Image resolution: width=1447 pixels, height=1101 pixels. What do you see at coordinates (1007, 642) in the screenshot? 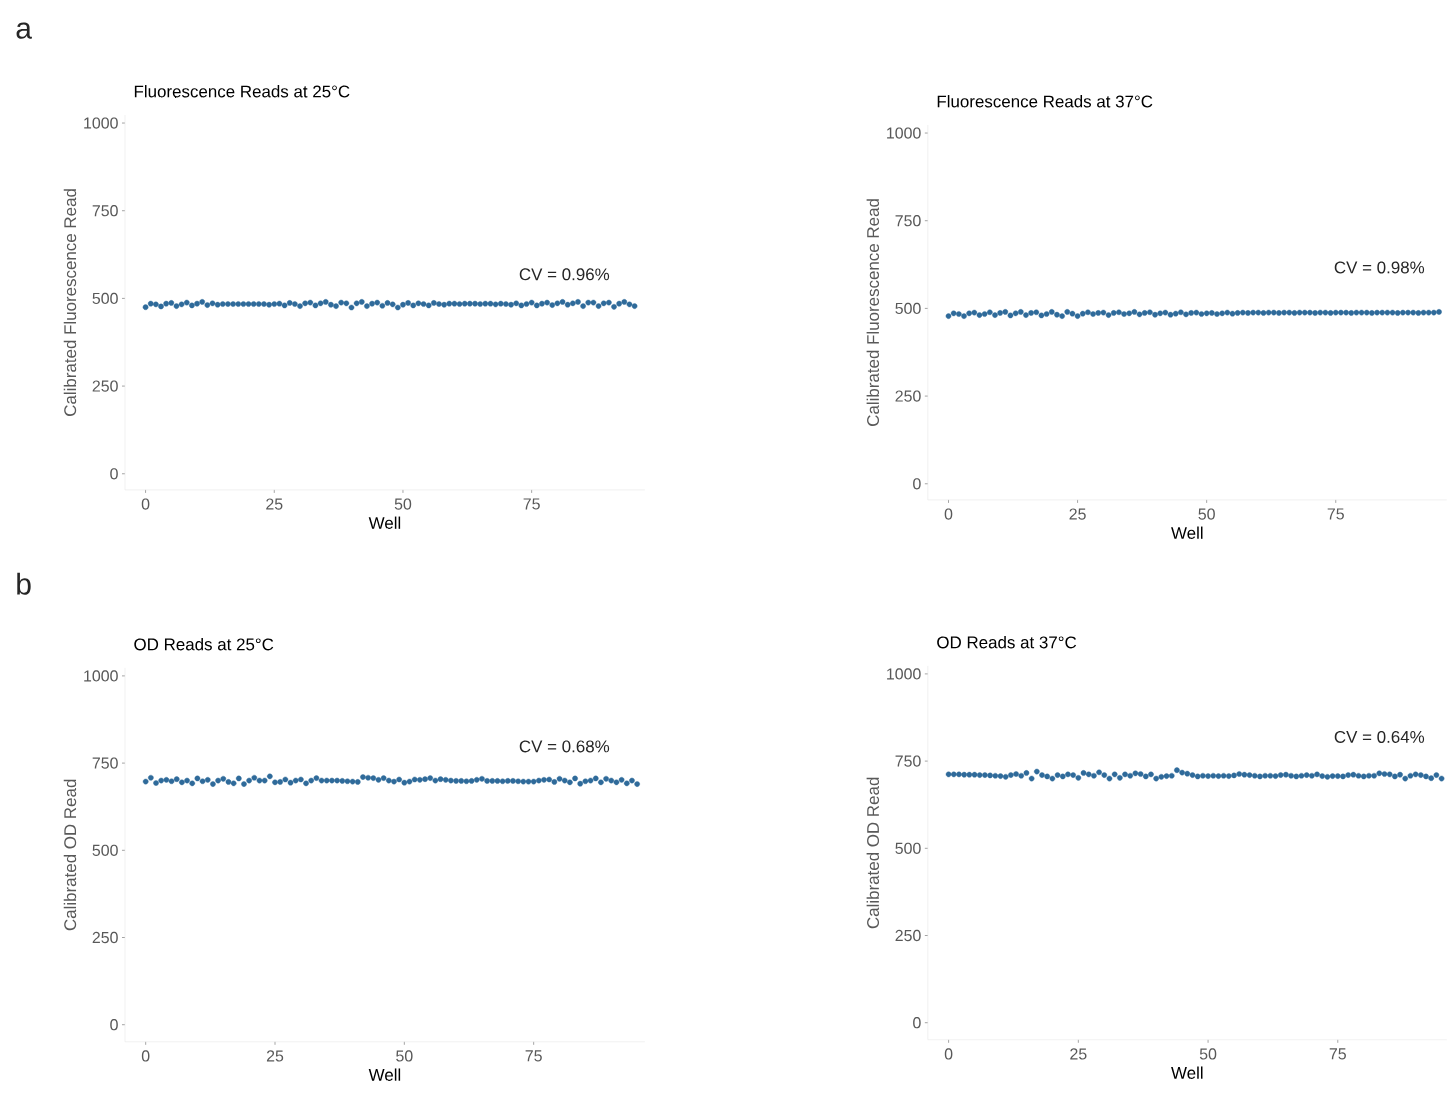
I see `chart-title: OD Reads at 37°C` at bounding box center [1007, 642].